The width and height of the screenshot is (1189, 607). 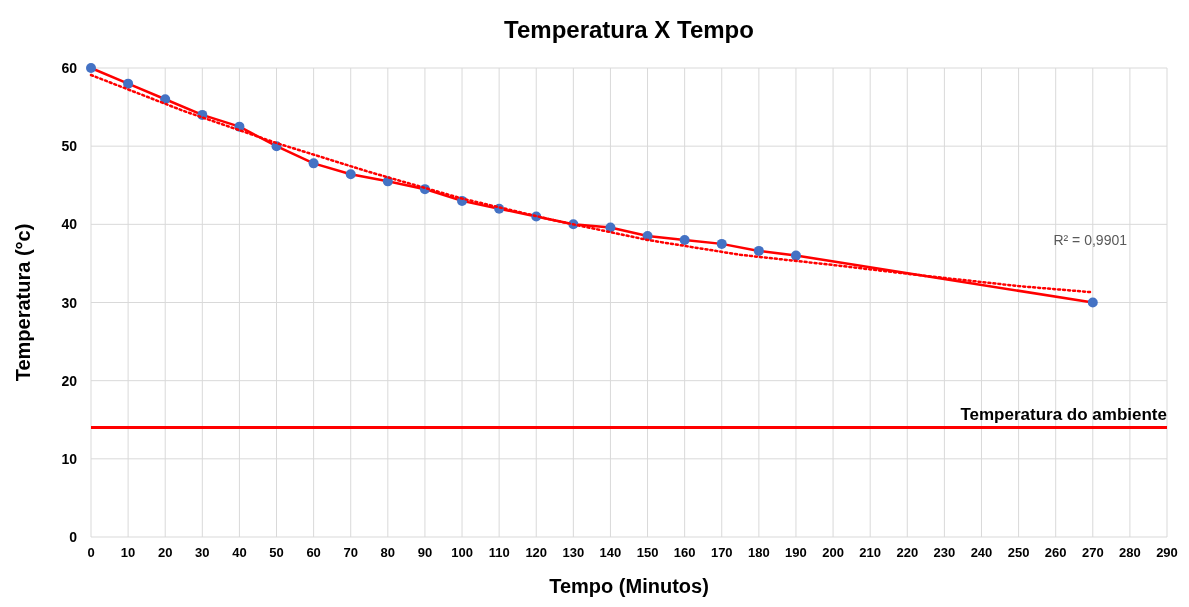 What do you see at coordinates (350, 552) in the screenshot?
I see `x-tick-label: 70` at bounding box center [350, 552].